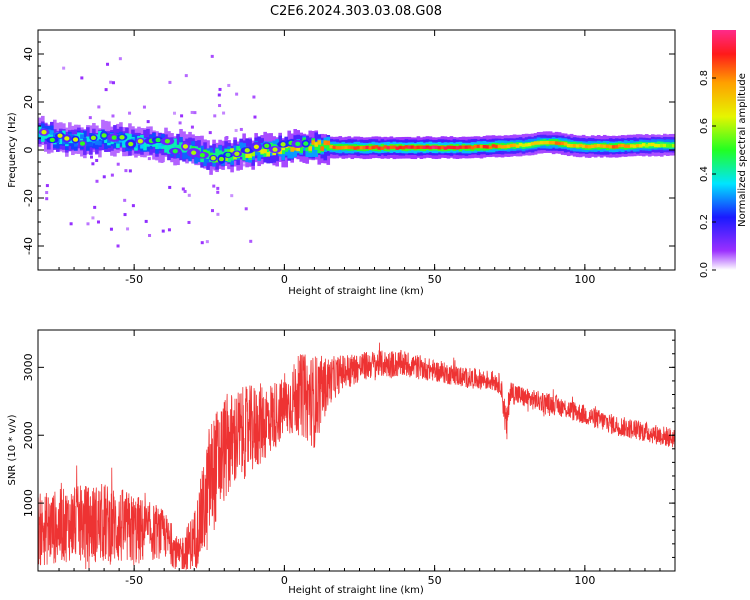  I want to click on y-tick-label: 1000, so click(28, 503).